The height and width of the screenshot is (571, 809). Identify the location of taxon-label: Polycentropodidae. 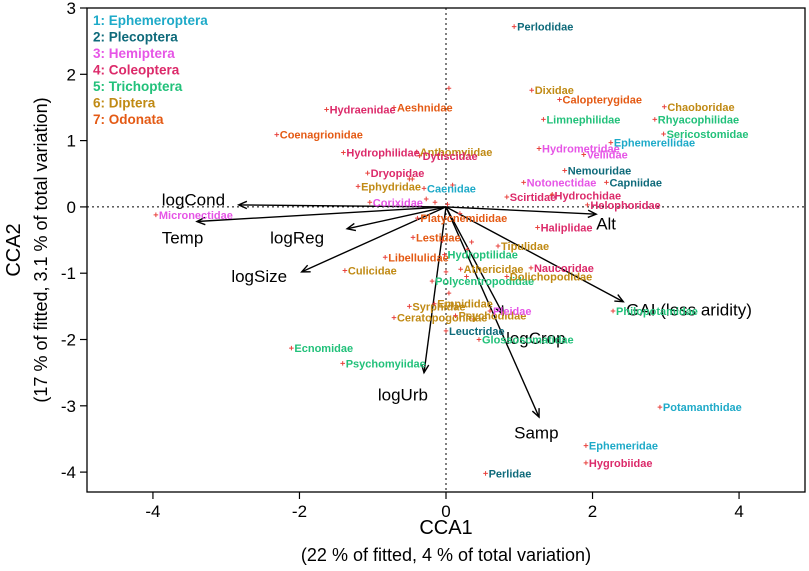
(484, 282).